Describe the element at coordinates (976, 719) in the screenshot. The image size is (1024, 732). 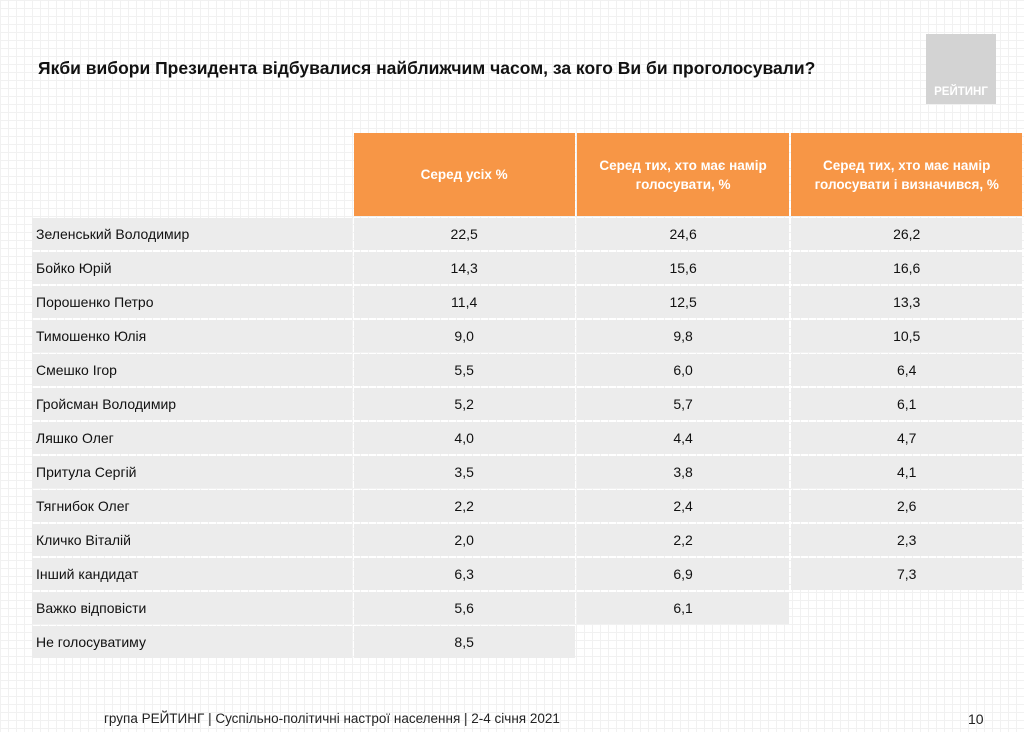
I see `page-number: 10` at that location.